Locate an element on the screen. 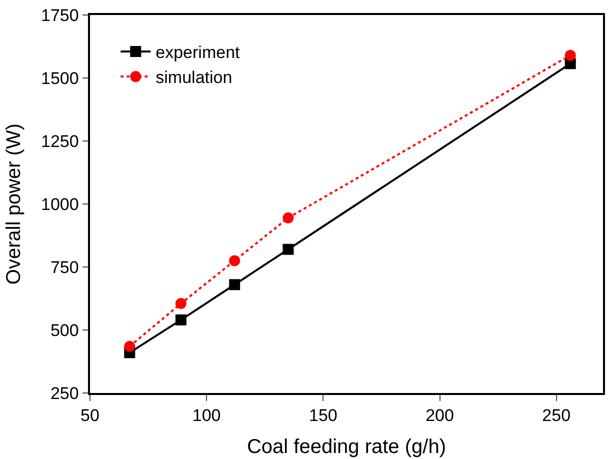 This screenshot has height=459, width=610. y-tick-label: 1250 is located at coordinates (60, 141).